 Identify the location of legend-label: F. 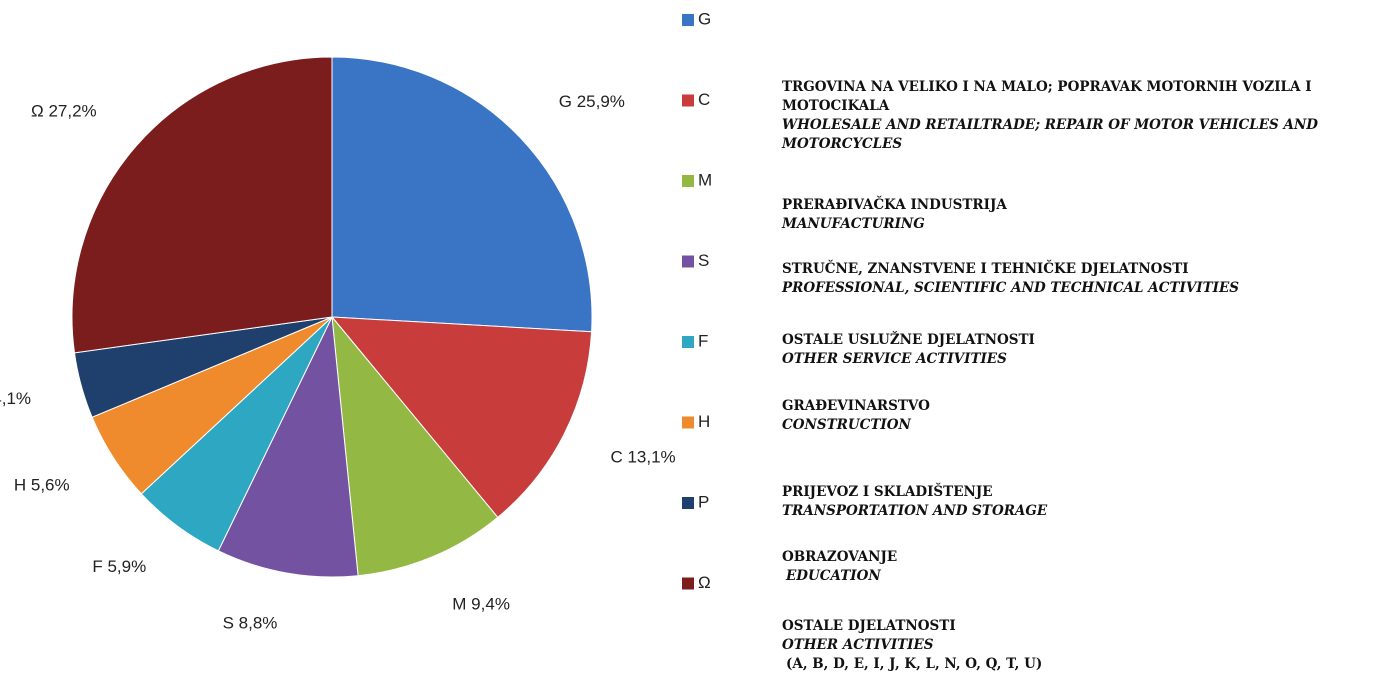
(703, 340).